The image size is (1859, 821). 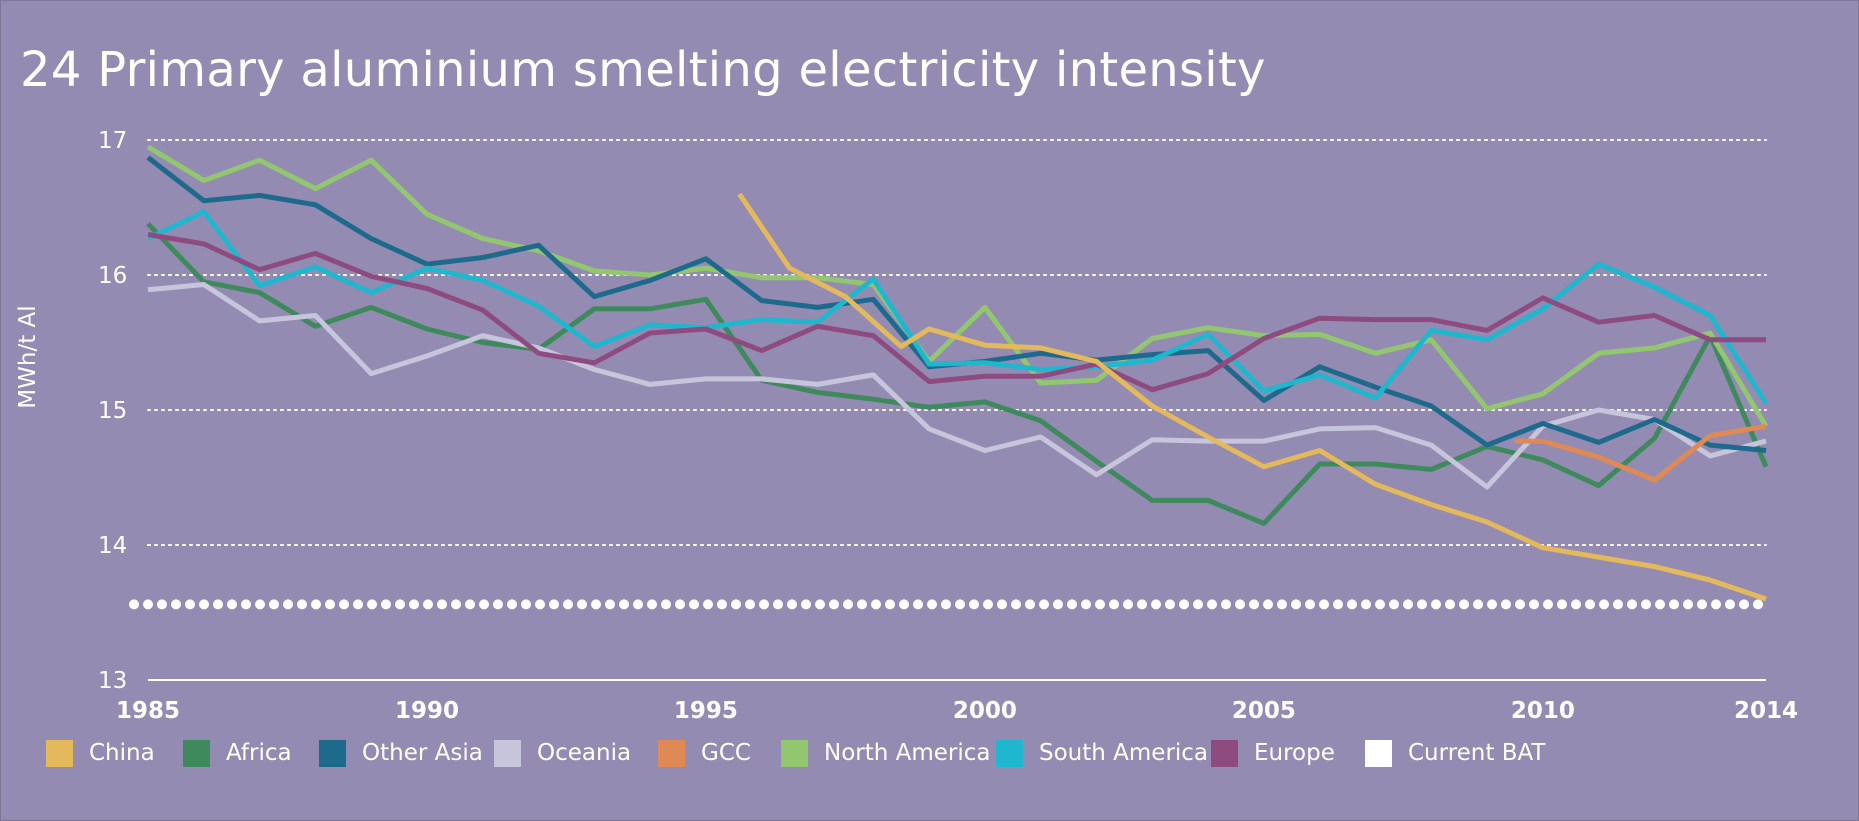 I want to click on legend-item: North America, so click(x=886, y=753).